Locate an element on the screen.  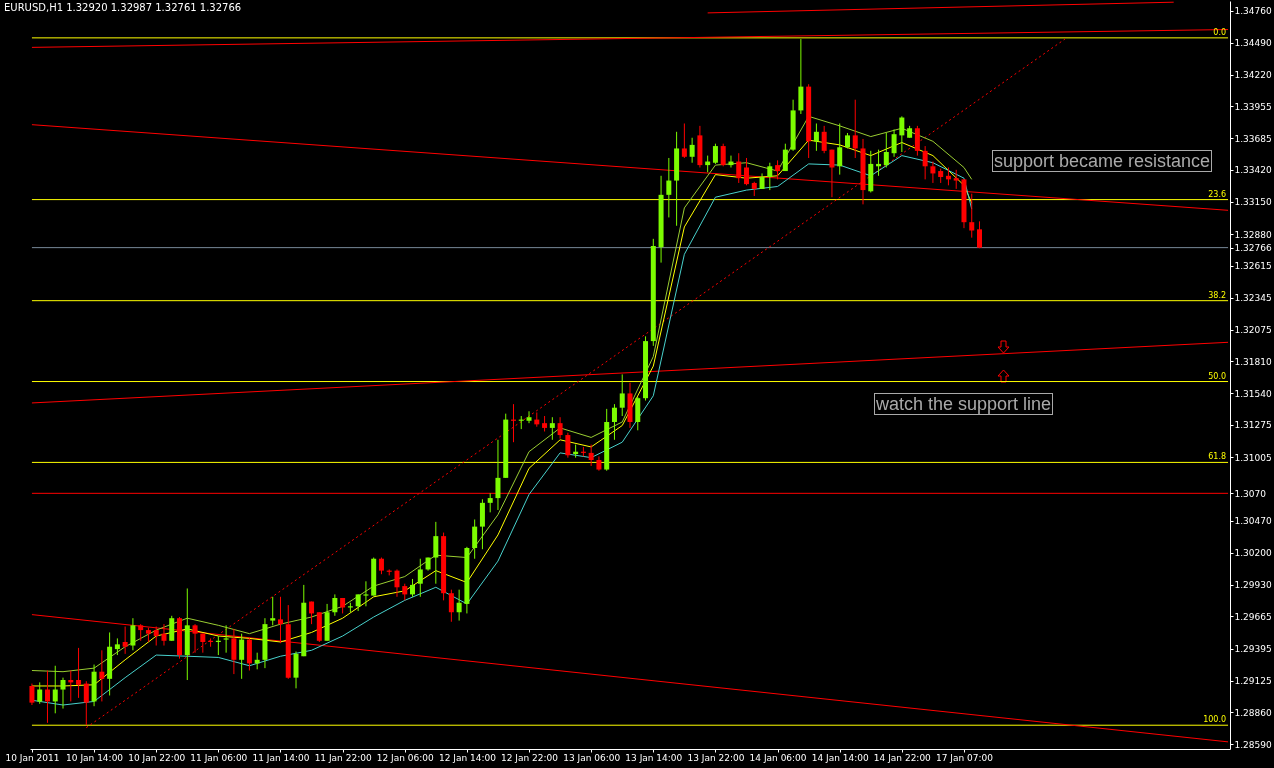
y-tick-label: 1.31275 is located at coordinates (1253, 425).